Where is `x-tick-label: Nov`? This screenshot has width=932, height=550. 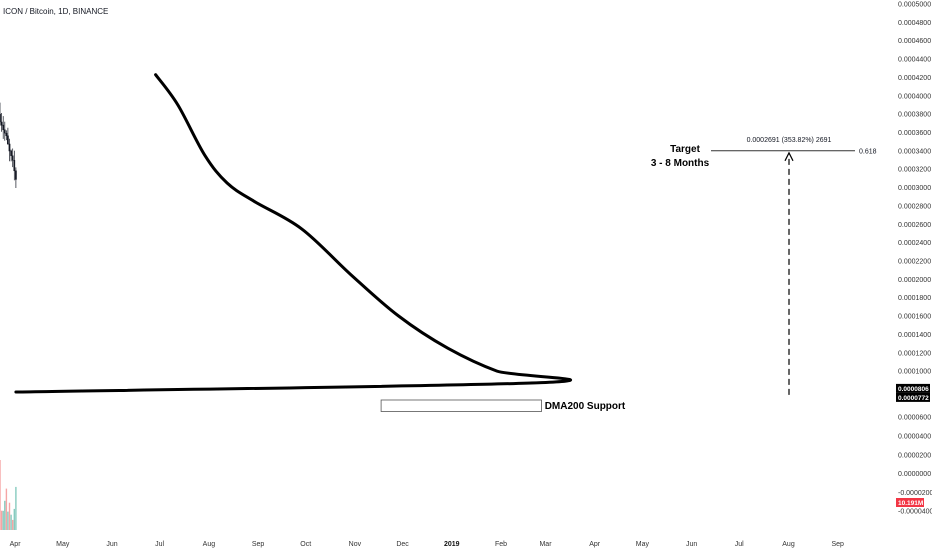 x-tick-label: Nov is located at coordinates (355, 544).